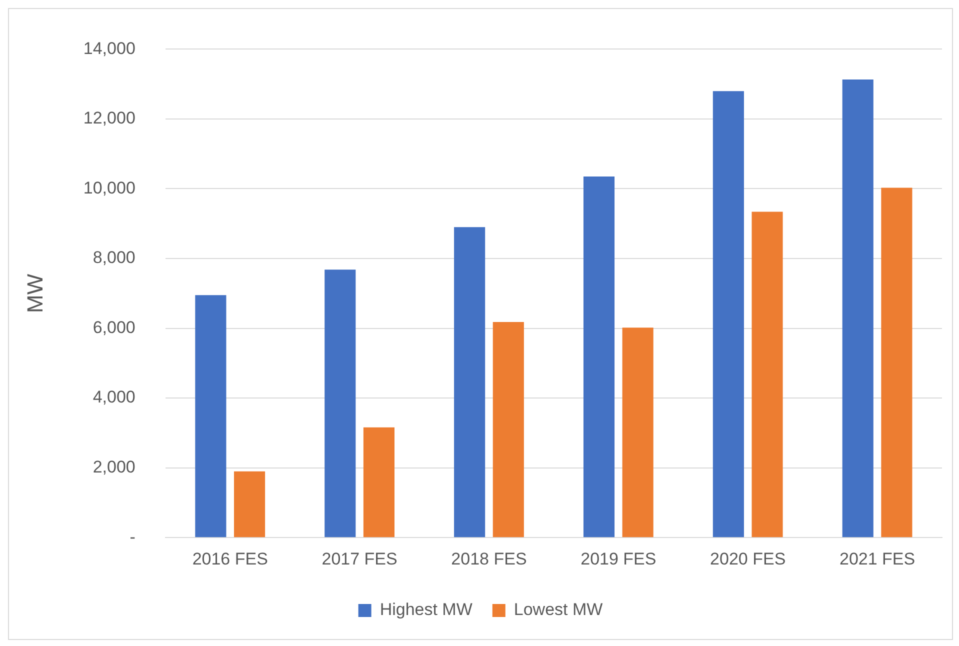  I want to click on x-tick-label: 2021 FES, so click(877, 558).